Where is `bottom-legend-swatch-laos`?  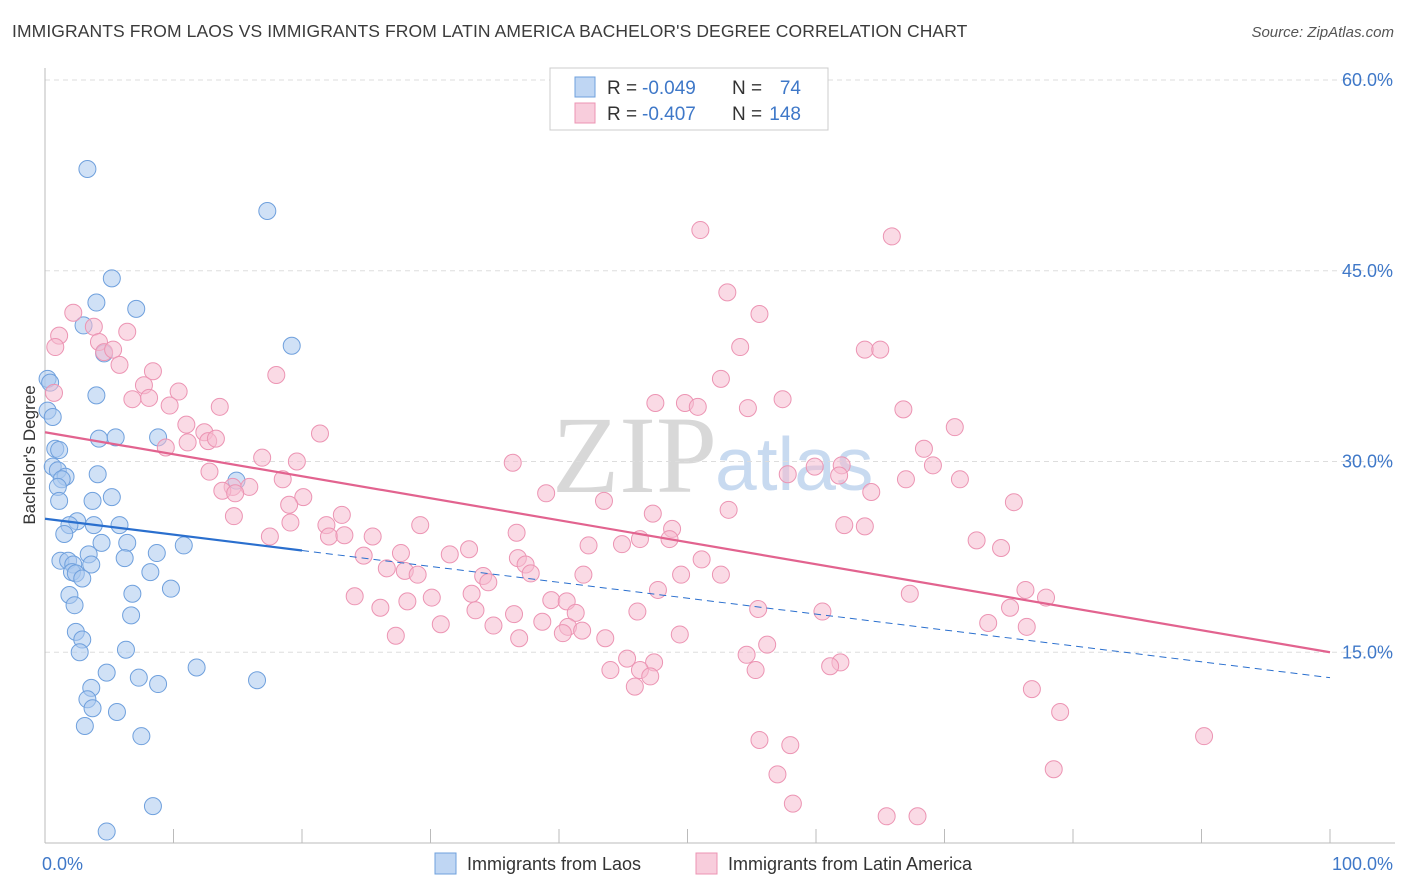 bottom-legend-swatch-laos is located at coordinates (445, 863).